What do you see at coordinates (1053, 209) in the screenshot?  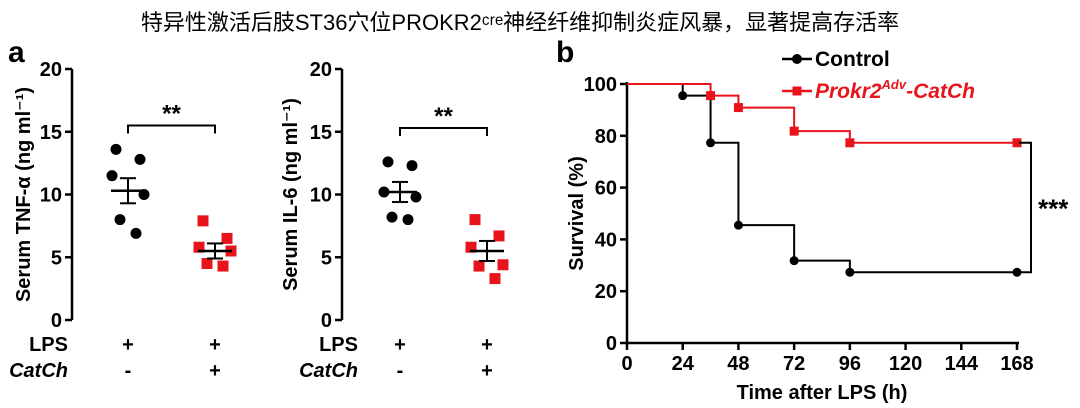 I see `significance-label: ***` at bounding box center [1053, 209].